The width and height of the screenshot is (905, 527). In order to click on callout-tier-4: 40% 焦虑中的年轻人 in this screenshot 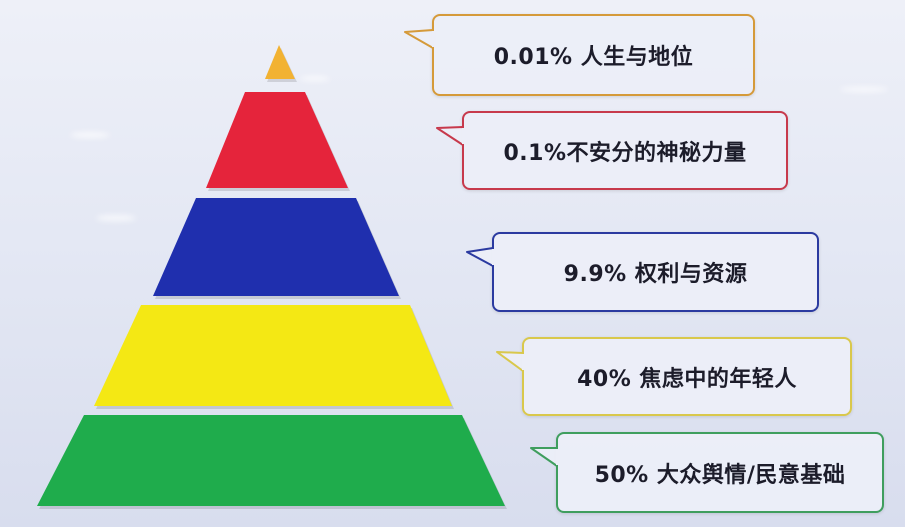, I will do `click(687, 376)`.